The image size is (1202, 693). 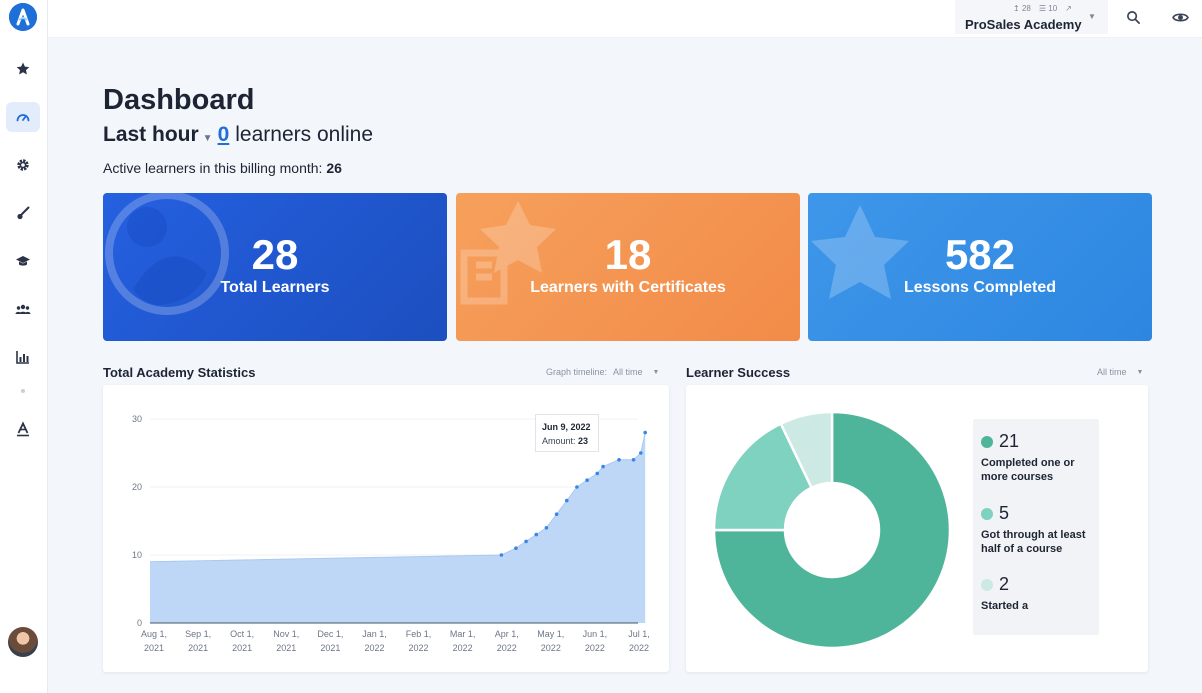 What do you see at coordinates (137, 419) in the screenshot?
I see `y-tick-label: 30` at bounding box center [137, 419].